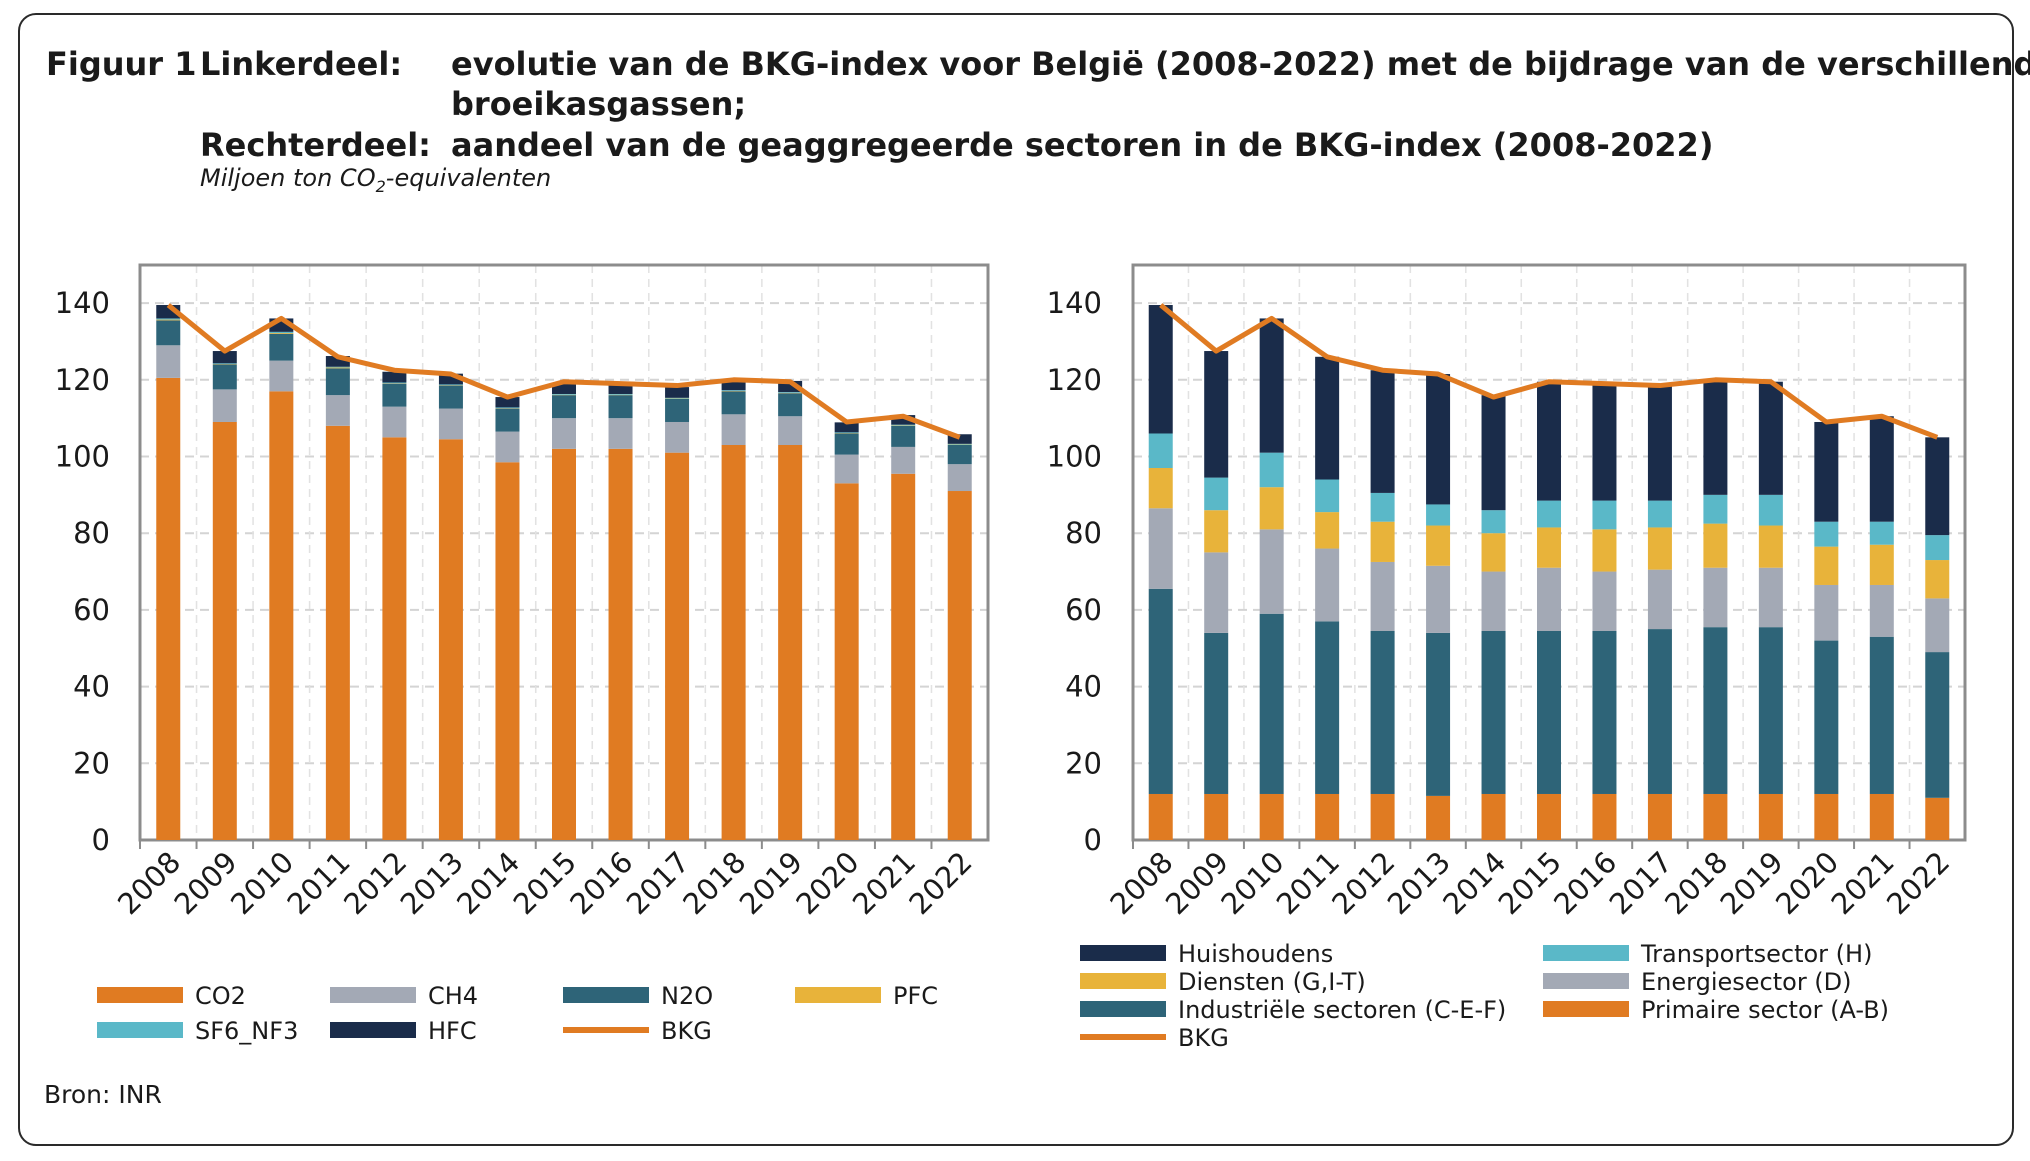 The image size is (2030, 1161). I want to click on unit-subscript: 2, so click(380, 186).